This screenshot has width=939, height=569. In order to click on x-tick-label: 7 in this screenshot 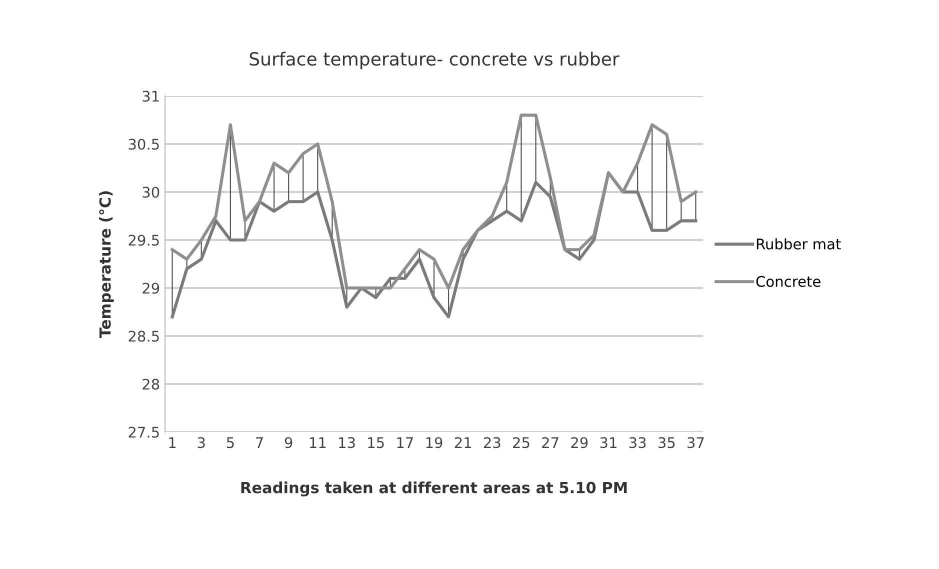, I will do `click(259, 442)`.